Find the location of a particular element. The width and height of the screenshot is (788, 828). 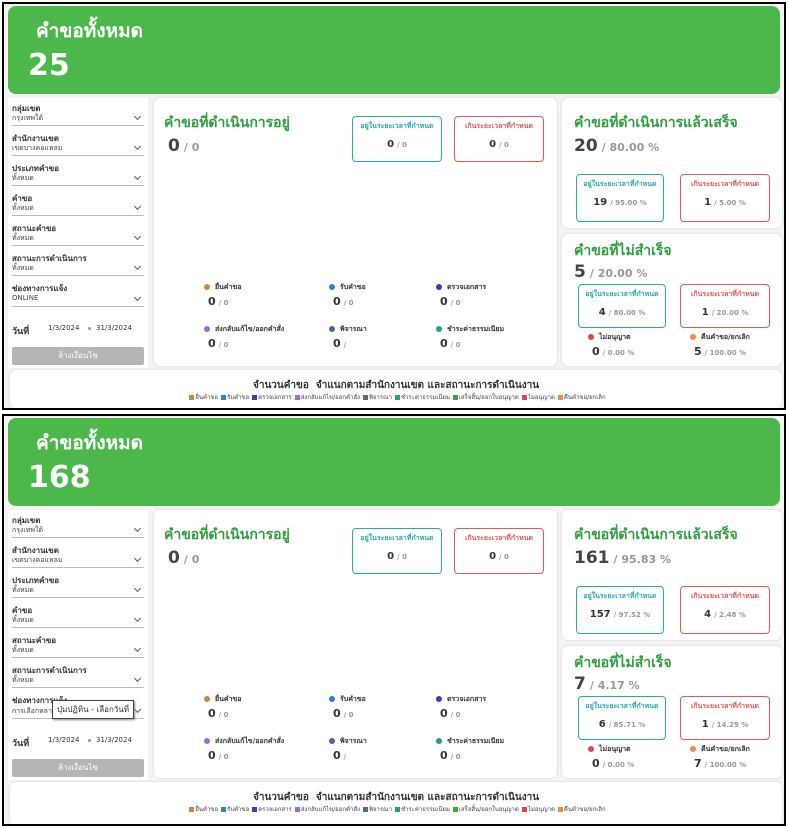

count: 161/ 95.83 % is located at coordinates (622, 558).